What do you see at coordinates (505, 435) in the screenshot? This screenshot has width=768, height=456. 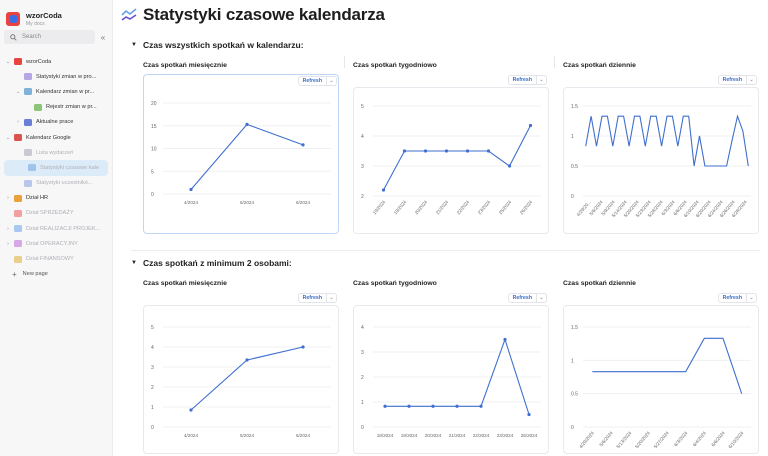 I see `svg-text: 23/2024` at bounding box center [505, 435].